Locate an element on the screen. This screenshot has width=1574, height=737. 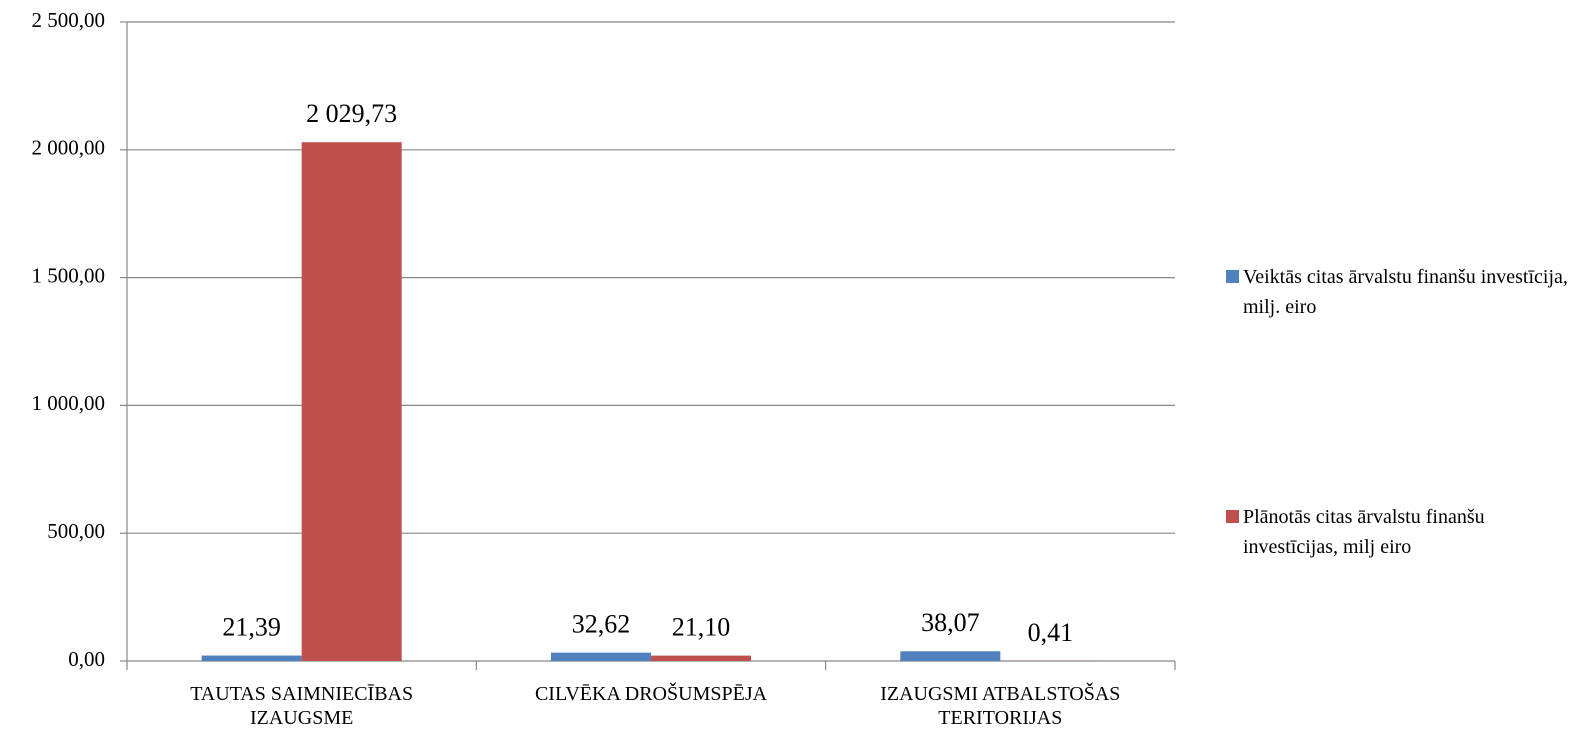
x-tick-label: TAUTAS SAIMNIECĪBAS IZAUGSME is located at coordinates (302, 706).